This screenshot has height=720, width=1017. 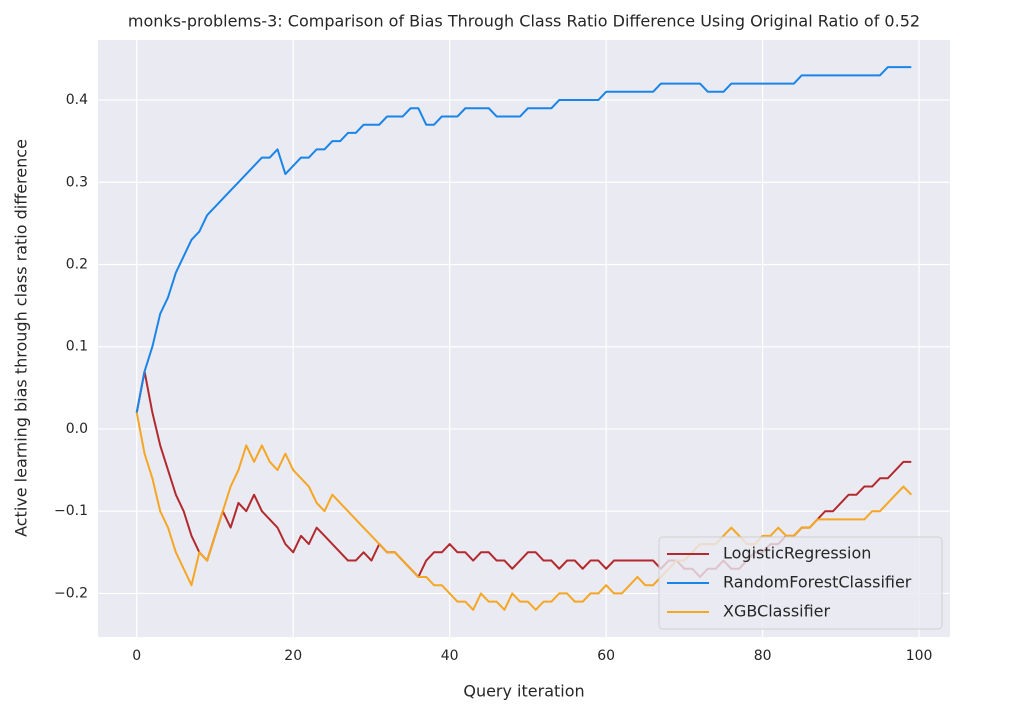 I want to click on x-tick-label: 20, so click(x=293, y=656).